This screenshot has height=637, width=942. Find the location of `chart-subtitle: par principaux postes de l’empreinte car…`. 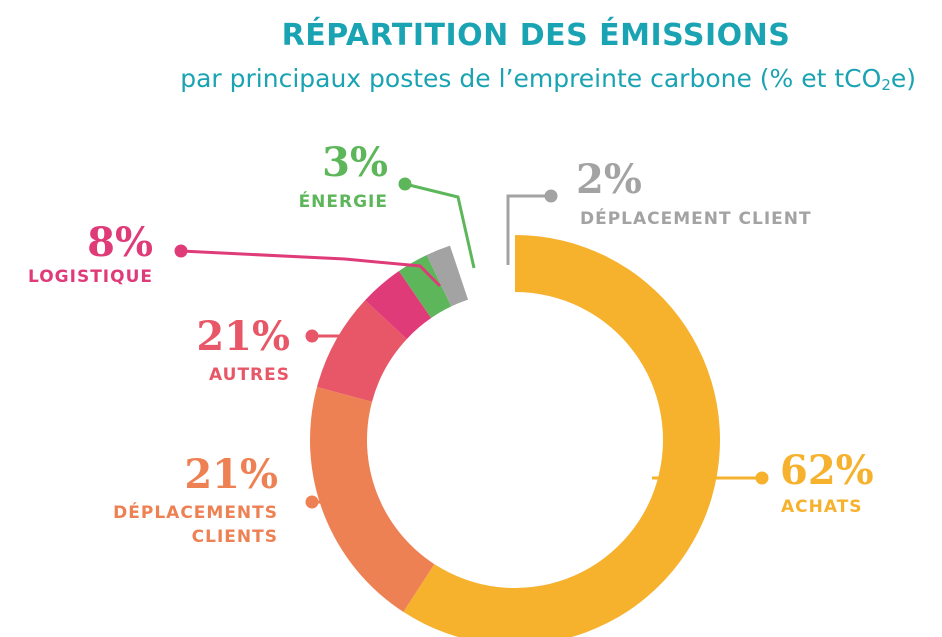

chart-subtitle: par principaux postes de l’empreinte car… is located at coordinates (548, 78).